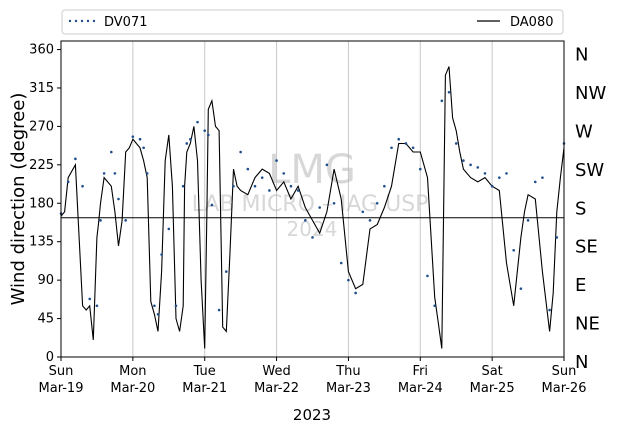 The width and height of the screenshot is (618, 434). What do you see at coordinates (61, 371) in the screenshot?
I see `x-tick-label-day: Sun` at bounding box center [61, 371].